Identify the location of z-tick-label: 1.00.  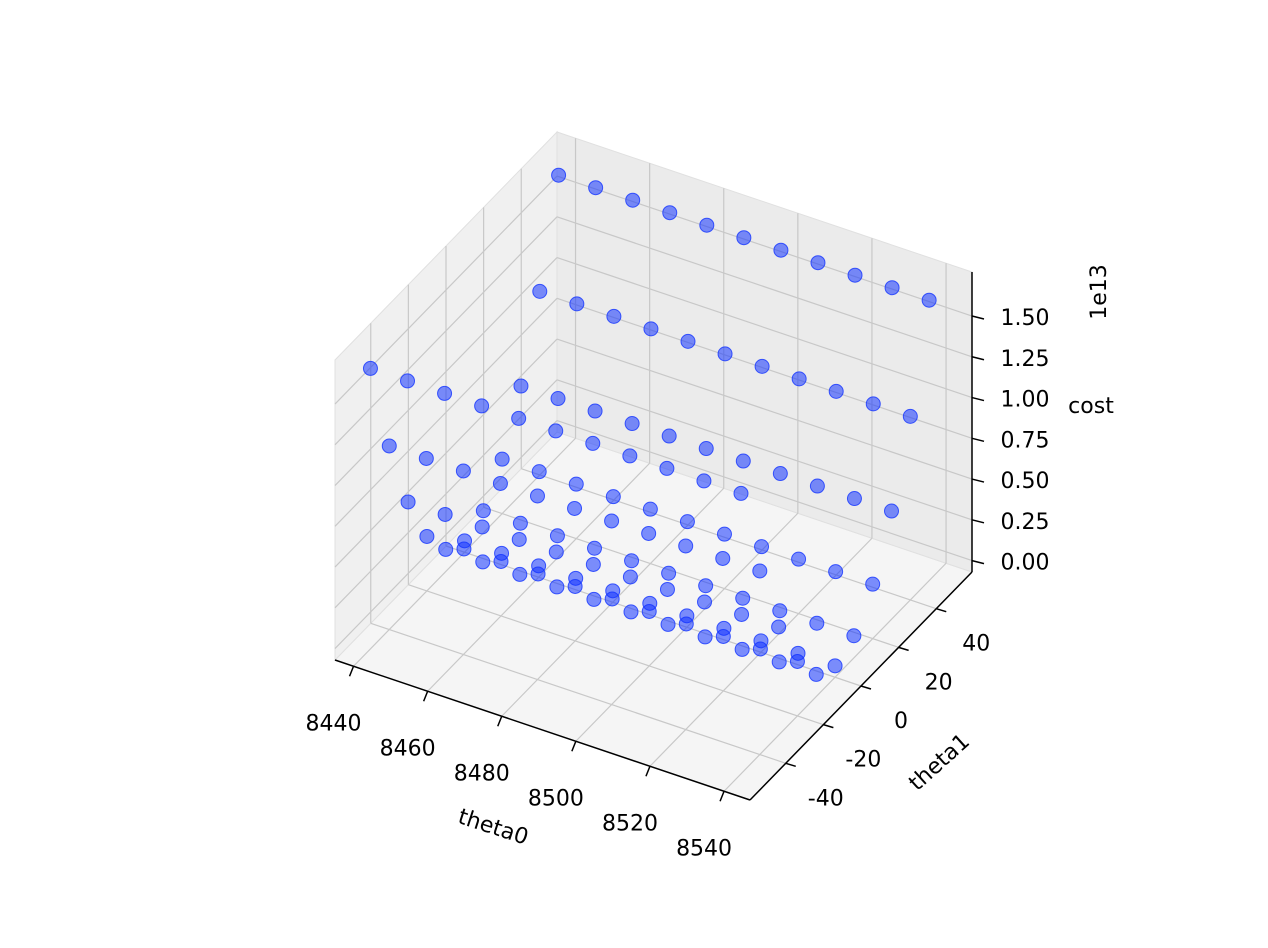
(1025, 400).